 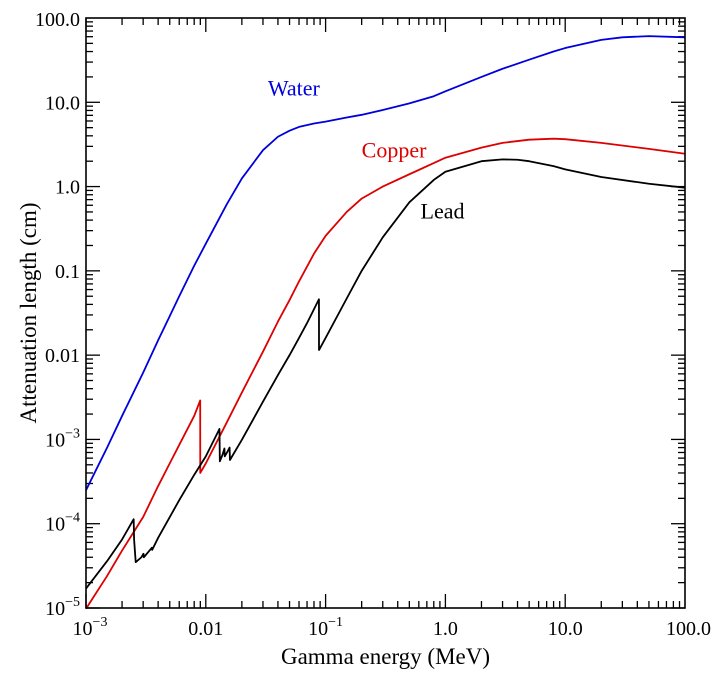 I want to click on series-label-lead: Lead, so click(x=443, y=210).